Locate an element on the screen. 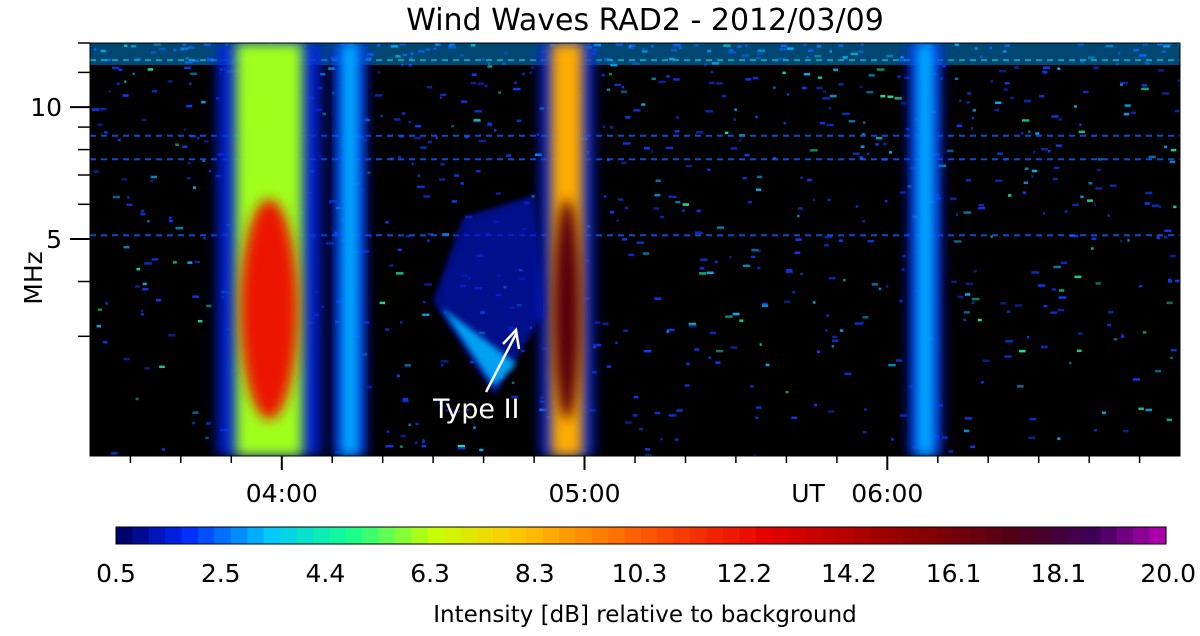 Image resolution: width=1200 pixels, height=636 pixels. colorbar-tick-label: 4.4 is located at coordinates (326, 573).